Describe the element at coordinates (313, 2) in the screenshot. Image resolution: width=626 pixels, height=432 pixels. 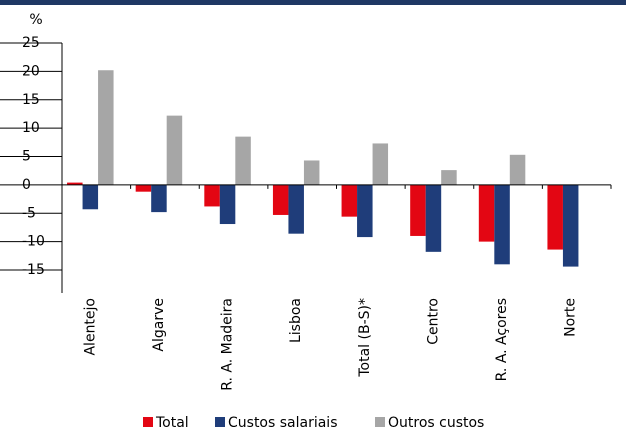
I see `top-band` at that location.